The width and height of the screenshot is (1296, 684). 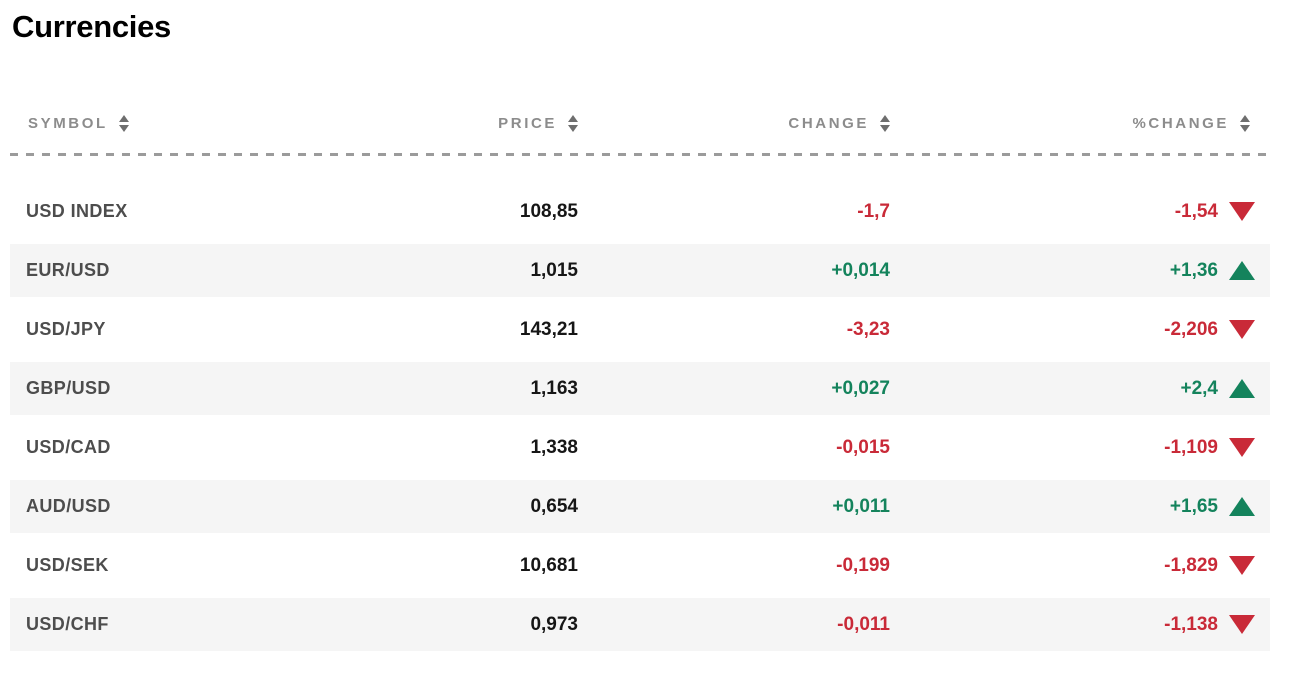 What do you see at coordinates (860, 270) in the screenshot?
I see `change-value: +0,014` at bounding box center [860, 270].